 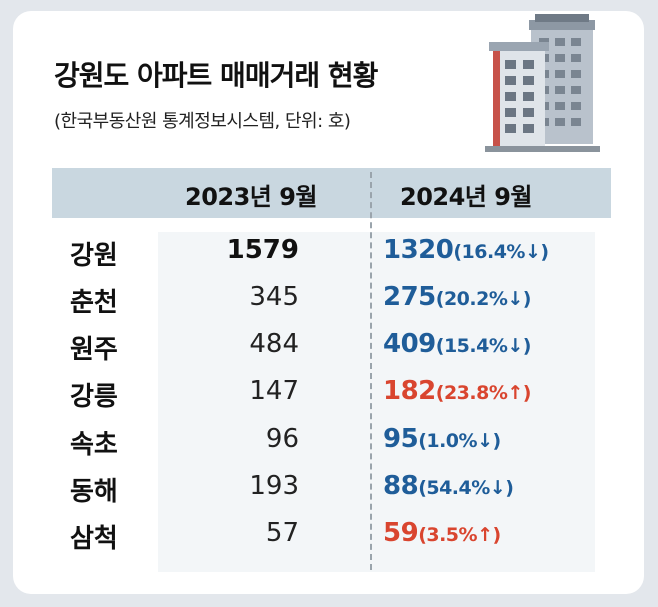 I want to click on table-row: 춘천 345 275(20.2%↓), so click(x=329, y=305).